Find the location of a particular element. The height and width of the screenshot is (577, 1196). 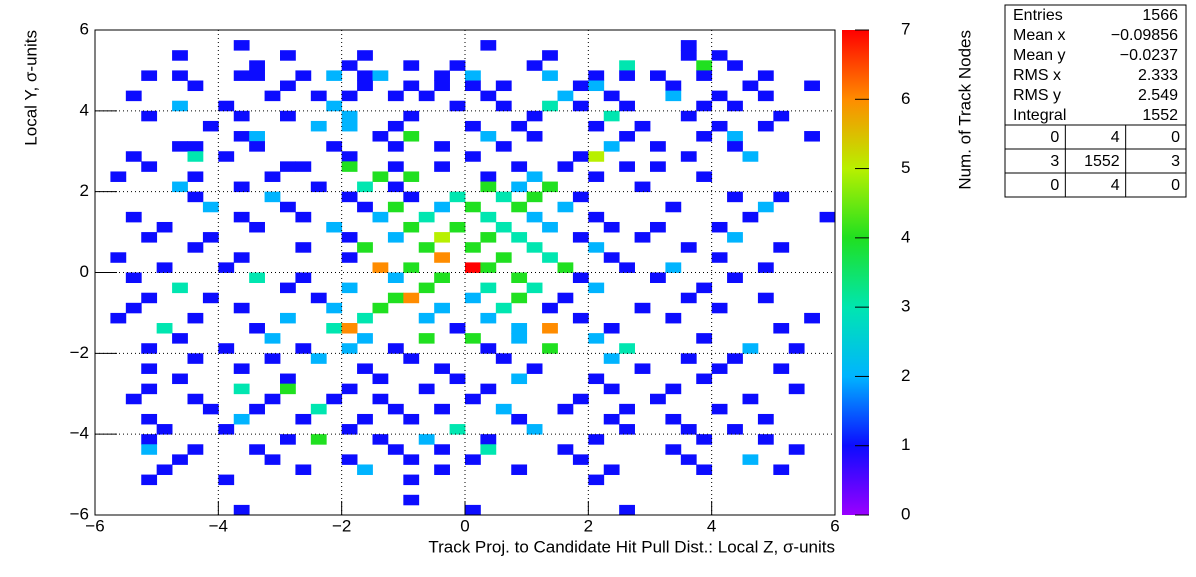

stats-label: Mean x is located at coordinates (1039, 35).